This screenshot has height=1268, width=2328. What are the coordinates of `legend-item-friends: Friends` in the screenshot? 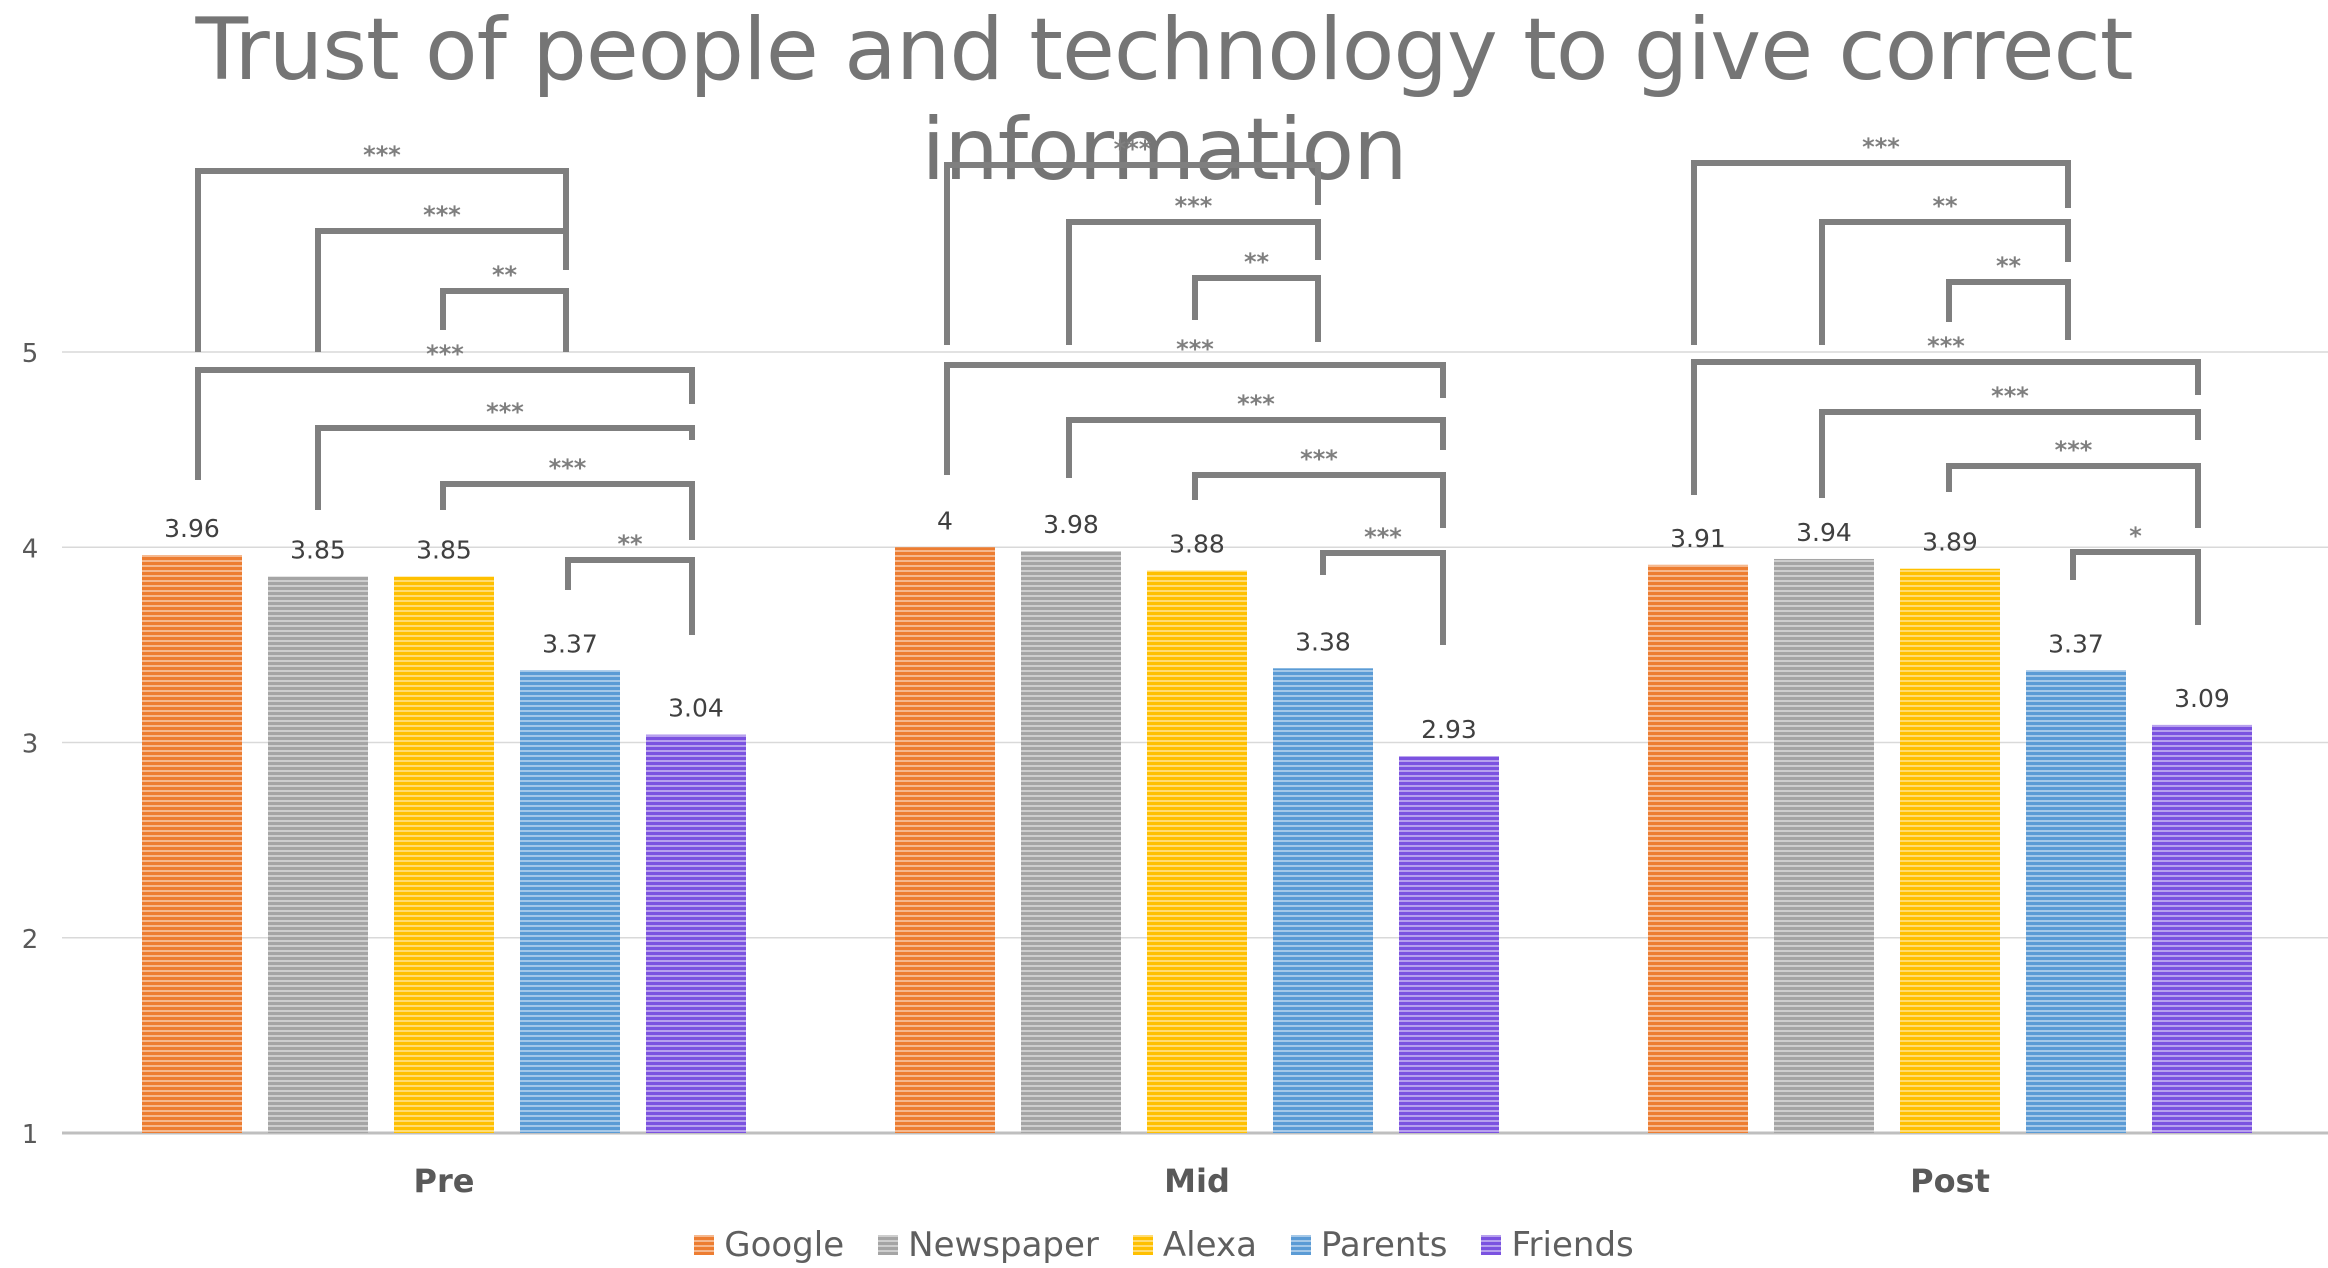 It's located at (1557, 1245).